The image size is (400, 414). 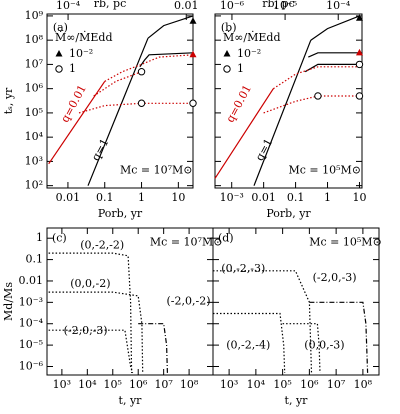 I want to click on y-tick-label: 10⁶, so click(x=34, y=88).